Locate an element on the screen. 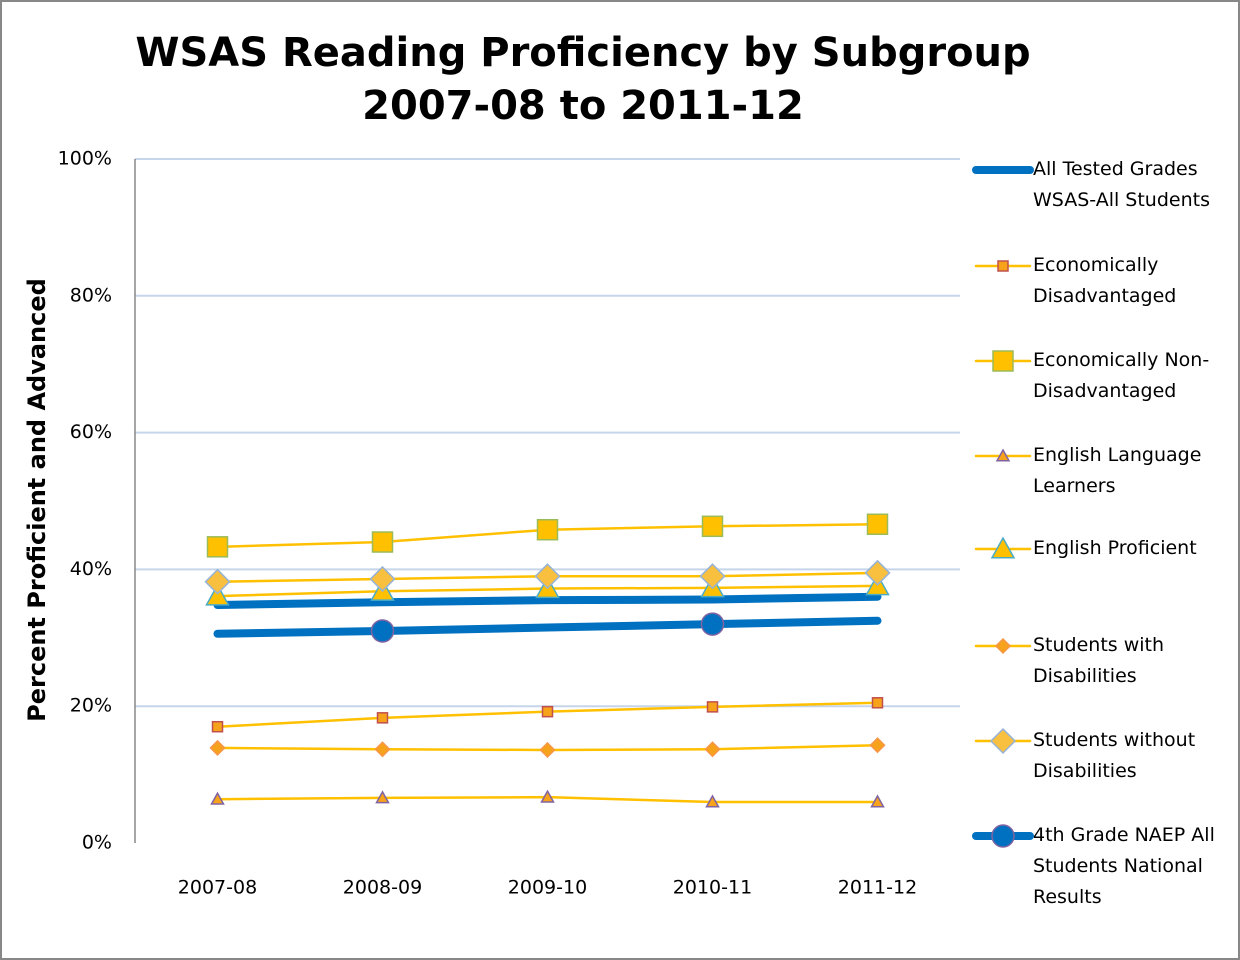  legend-label: Students with Disabilities is located at coordinates (1099, 660).